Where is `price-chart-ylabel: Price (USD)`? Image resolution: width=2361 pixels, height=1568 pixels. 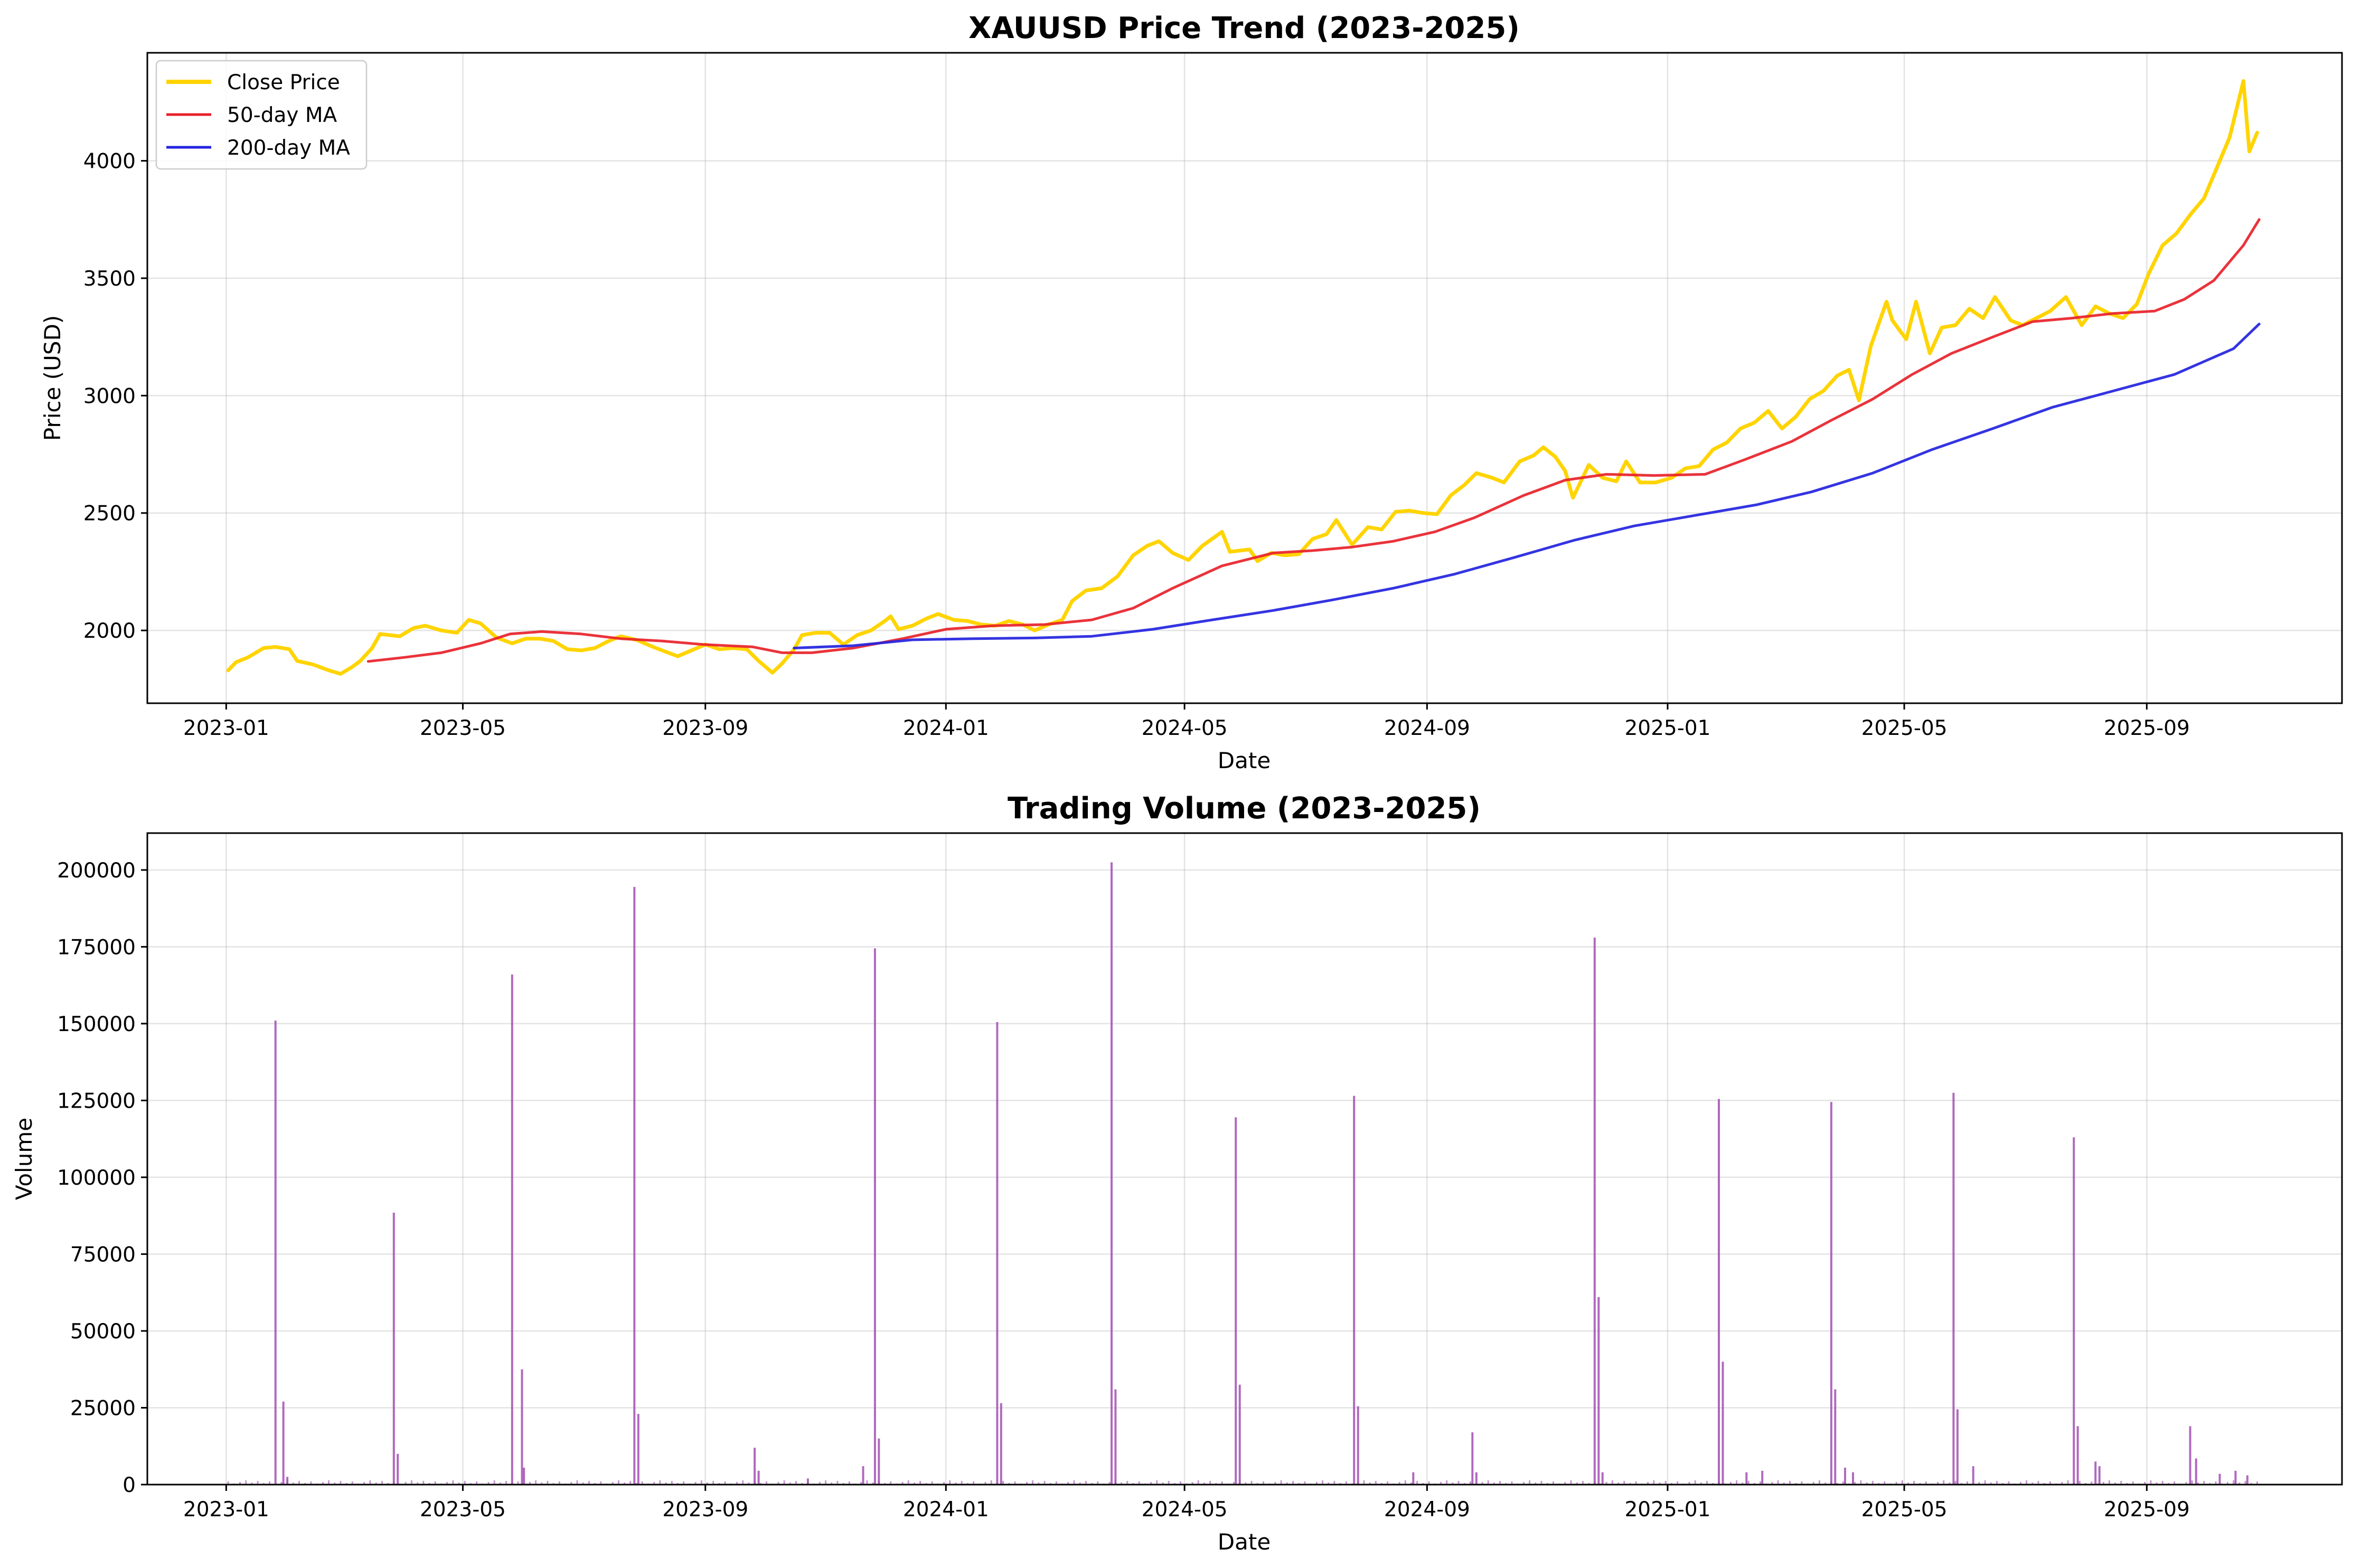 price-chart-ylabel: Price (USD) is located at coordinates (53, 378).